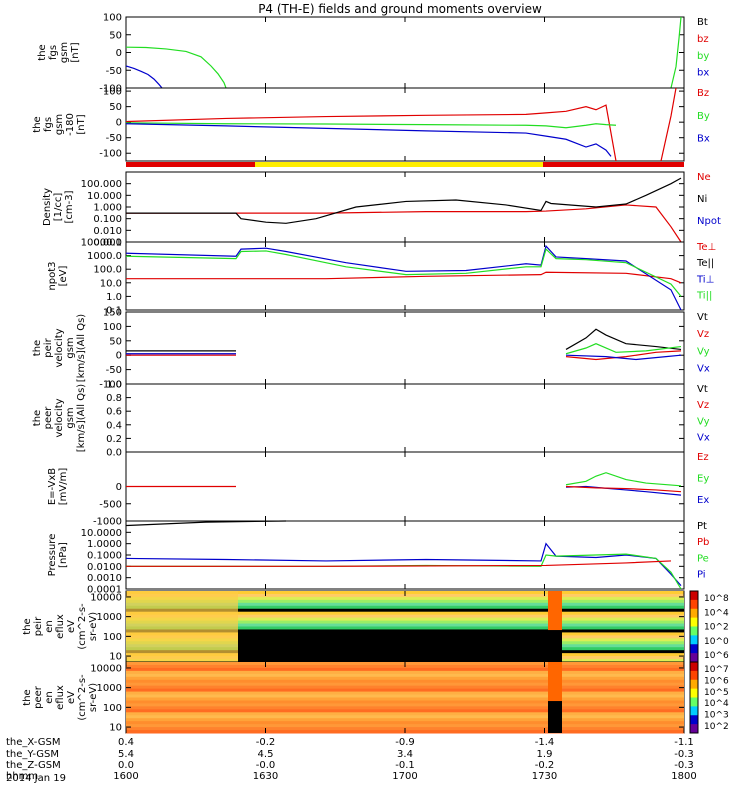  What do you see at coordinates (404, 776) in the screenshot?
I see `x-axis-tick-value: 1700` at bounding box center [404, 776].